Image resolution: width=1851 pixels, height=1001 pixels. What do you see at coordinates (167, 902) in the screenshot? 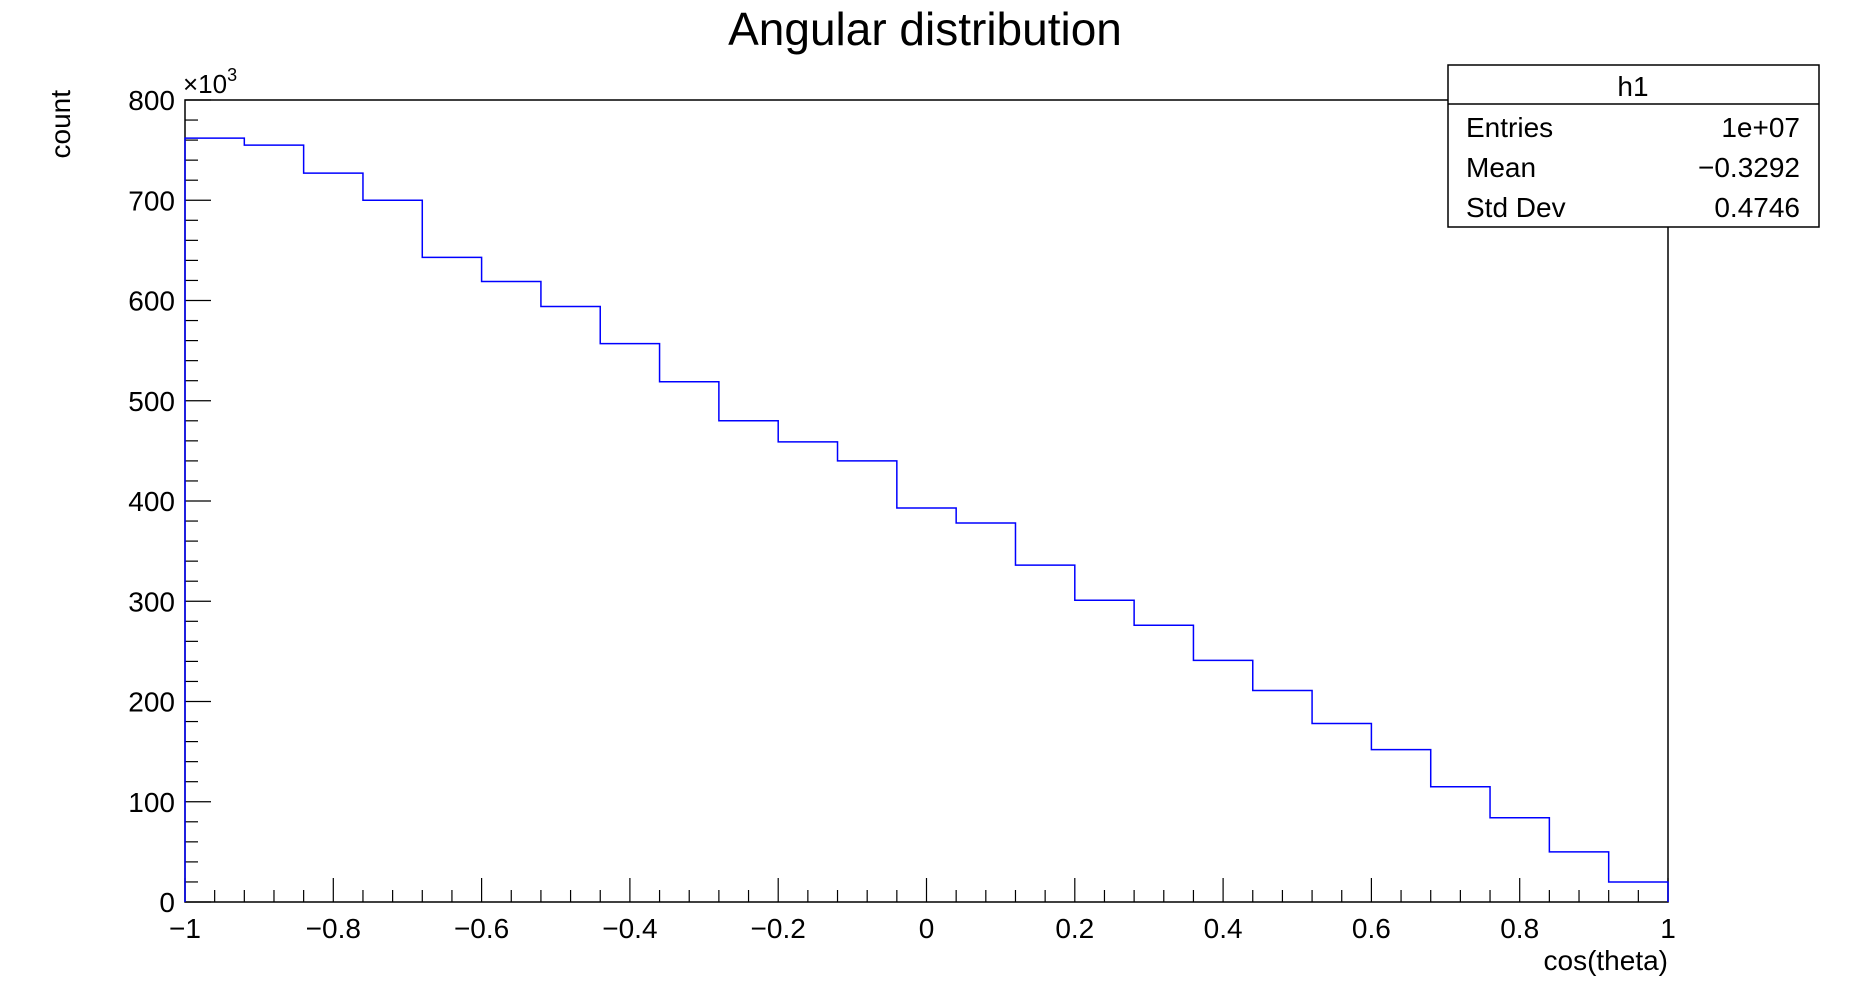
I see `y-tick-label: 0` at bounding box center [167, 902].